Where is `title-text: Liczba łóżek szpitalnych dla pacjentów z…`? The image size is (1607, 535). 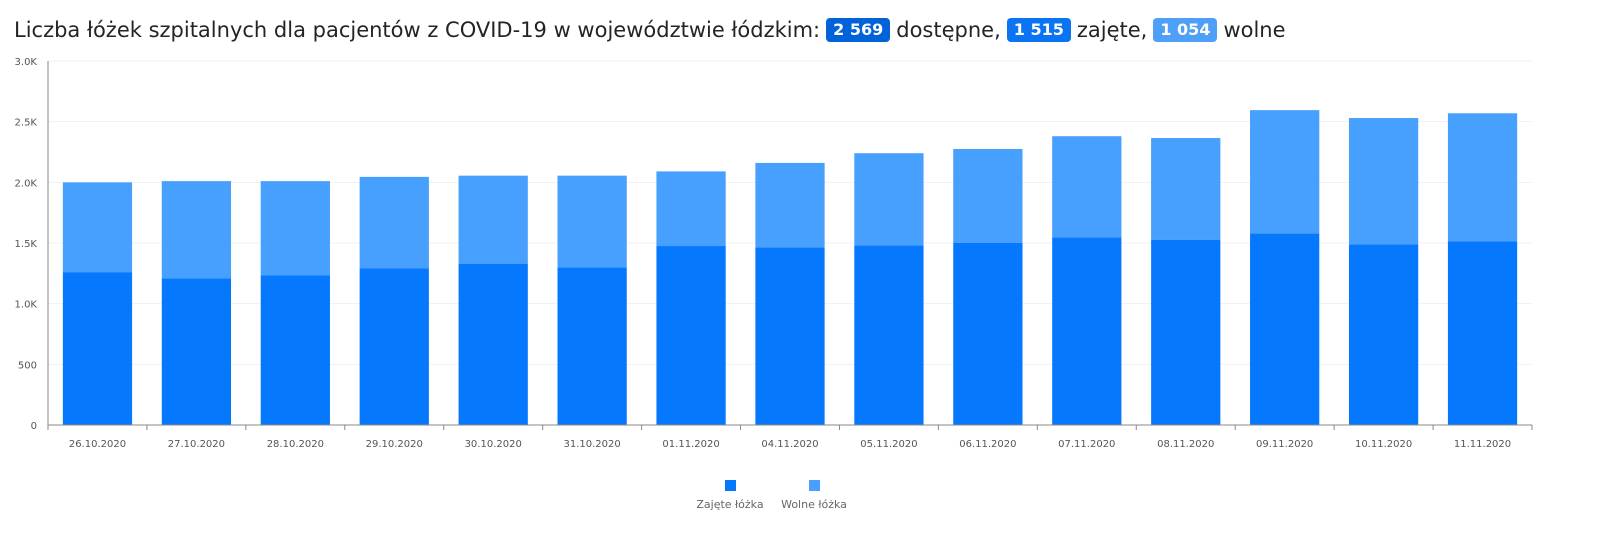
title-text: Liczba łóżek szpitalnych dla pacjentów z… is located at coordinates (417, 30).